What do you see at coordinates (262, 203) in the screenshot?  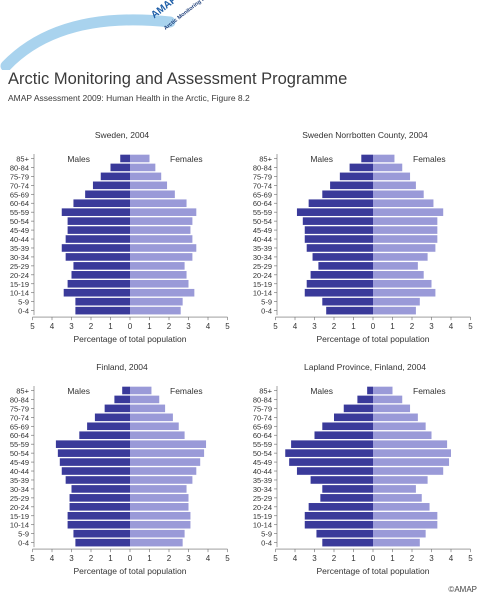 I see `age-group-label: 60-64` at bounding box center [262, 203].